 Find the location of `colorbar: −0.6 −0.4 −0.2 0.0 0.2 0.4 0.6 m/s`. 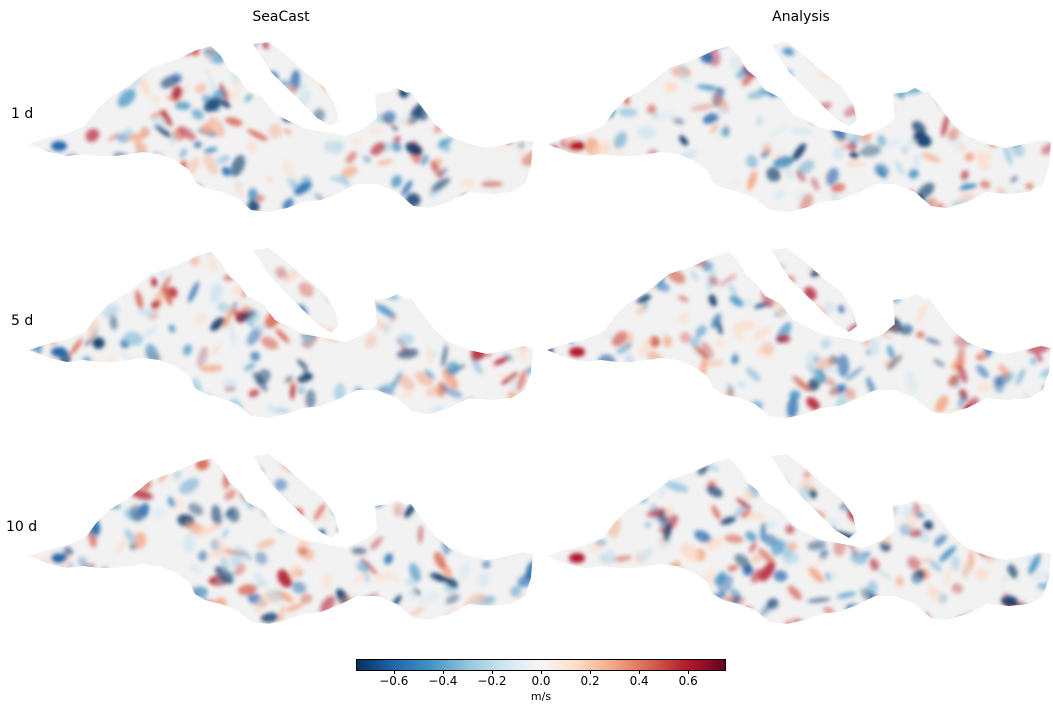

colorbar: −0.6 −0.4 −0.2 0.0 0.2 0.4 0.6 m/s is located at coordinates (541, 681).